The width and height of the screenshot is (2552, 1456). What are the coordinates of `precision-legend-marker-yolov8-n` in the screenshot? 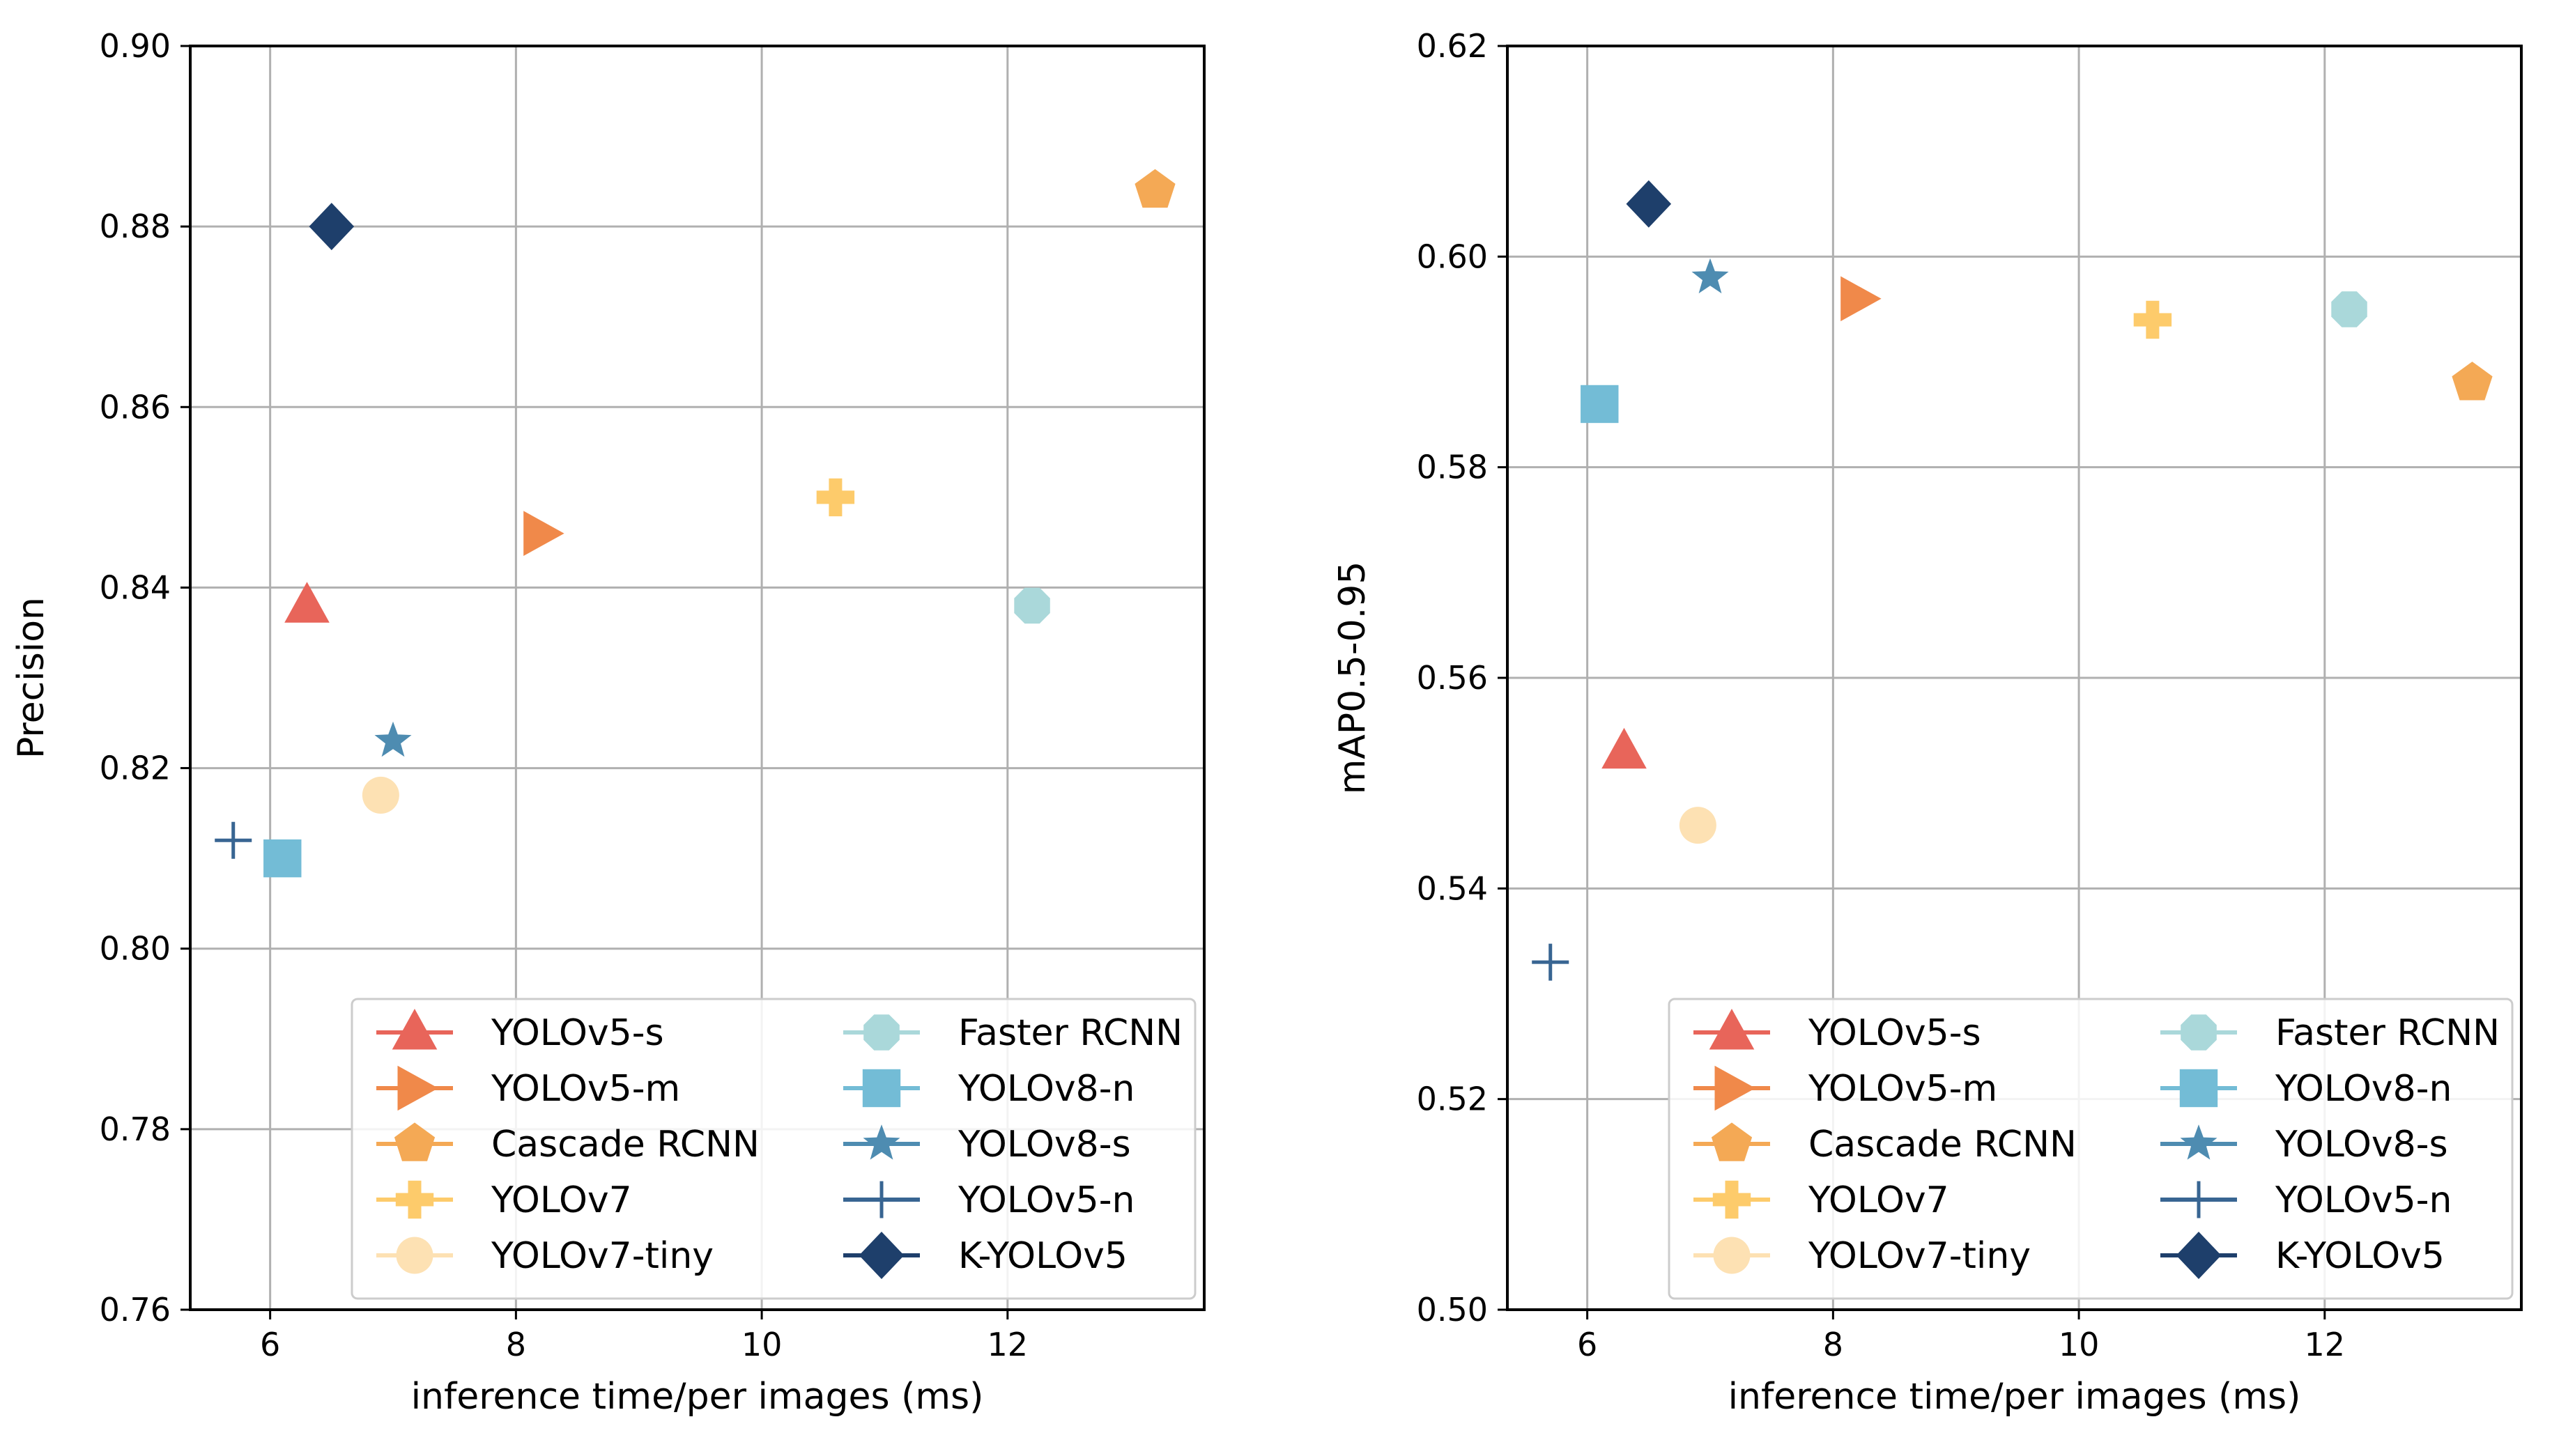 It's located at (881, 1088).